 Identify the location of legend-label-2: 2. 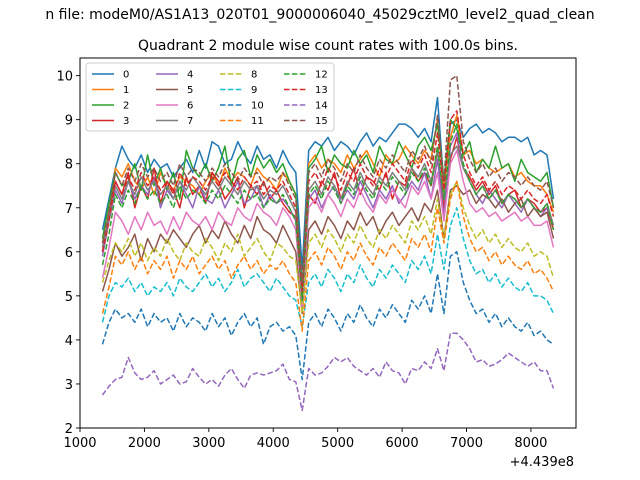
(126, 106).